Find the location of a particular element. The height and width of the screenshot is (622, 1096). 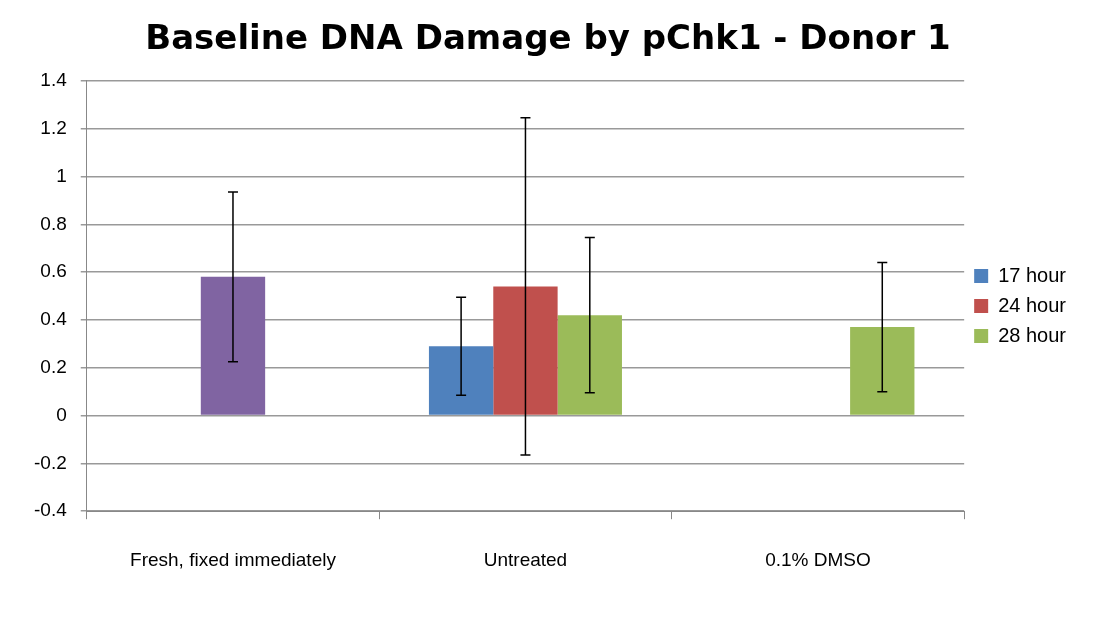

y-tick-label: 0.2 is located at coordinates (53, 366).